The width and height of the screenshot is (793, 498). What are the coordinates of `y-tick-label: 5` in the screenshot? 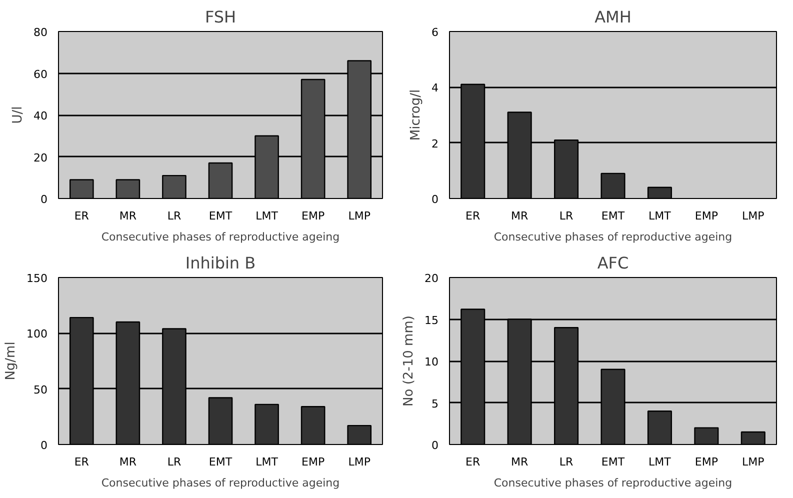 It's located at (435, 403).